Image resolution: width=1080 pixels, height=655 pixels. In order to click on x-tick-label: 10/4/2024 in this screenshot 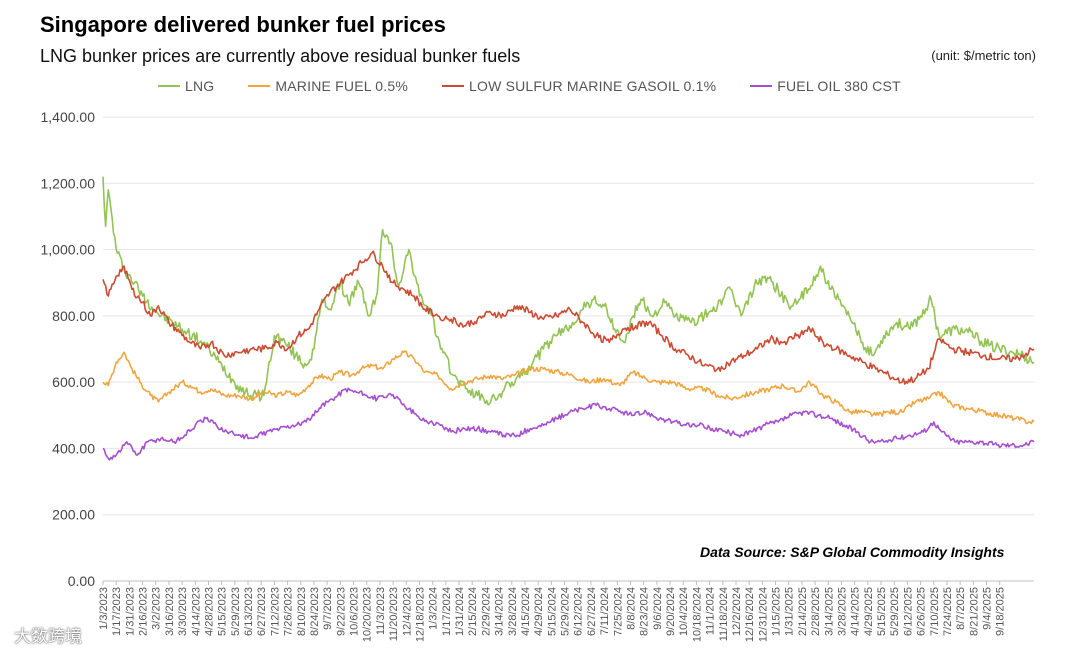, I will do `click(684, 611)`.